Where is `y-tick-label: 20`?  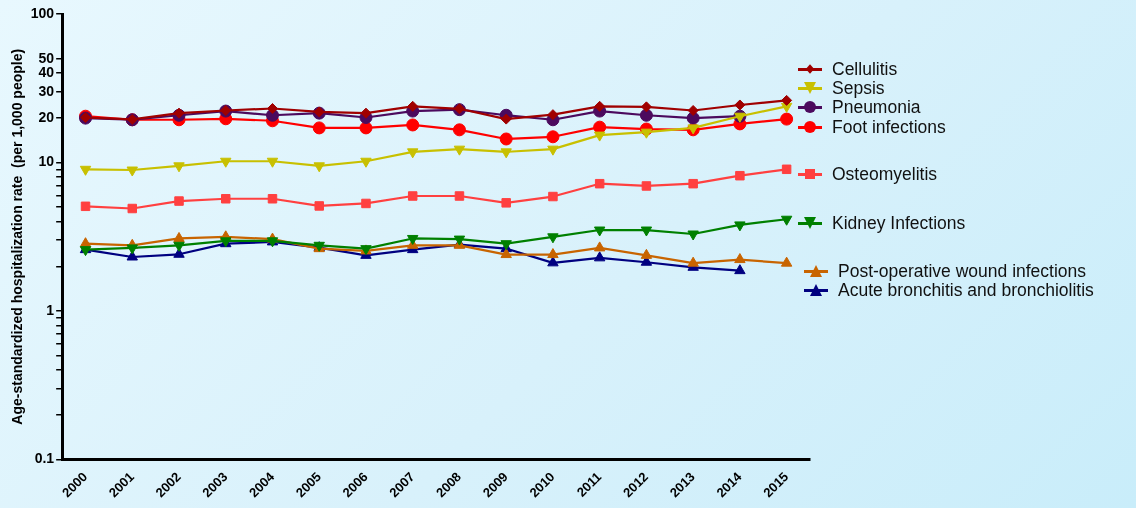 y-tick-label: 20 is located at coordinates (46, 116).